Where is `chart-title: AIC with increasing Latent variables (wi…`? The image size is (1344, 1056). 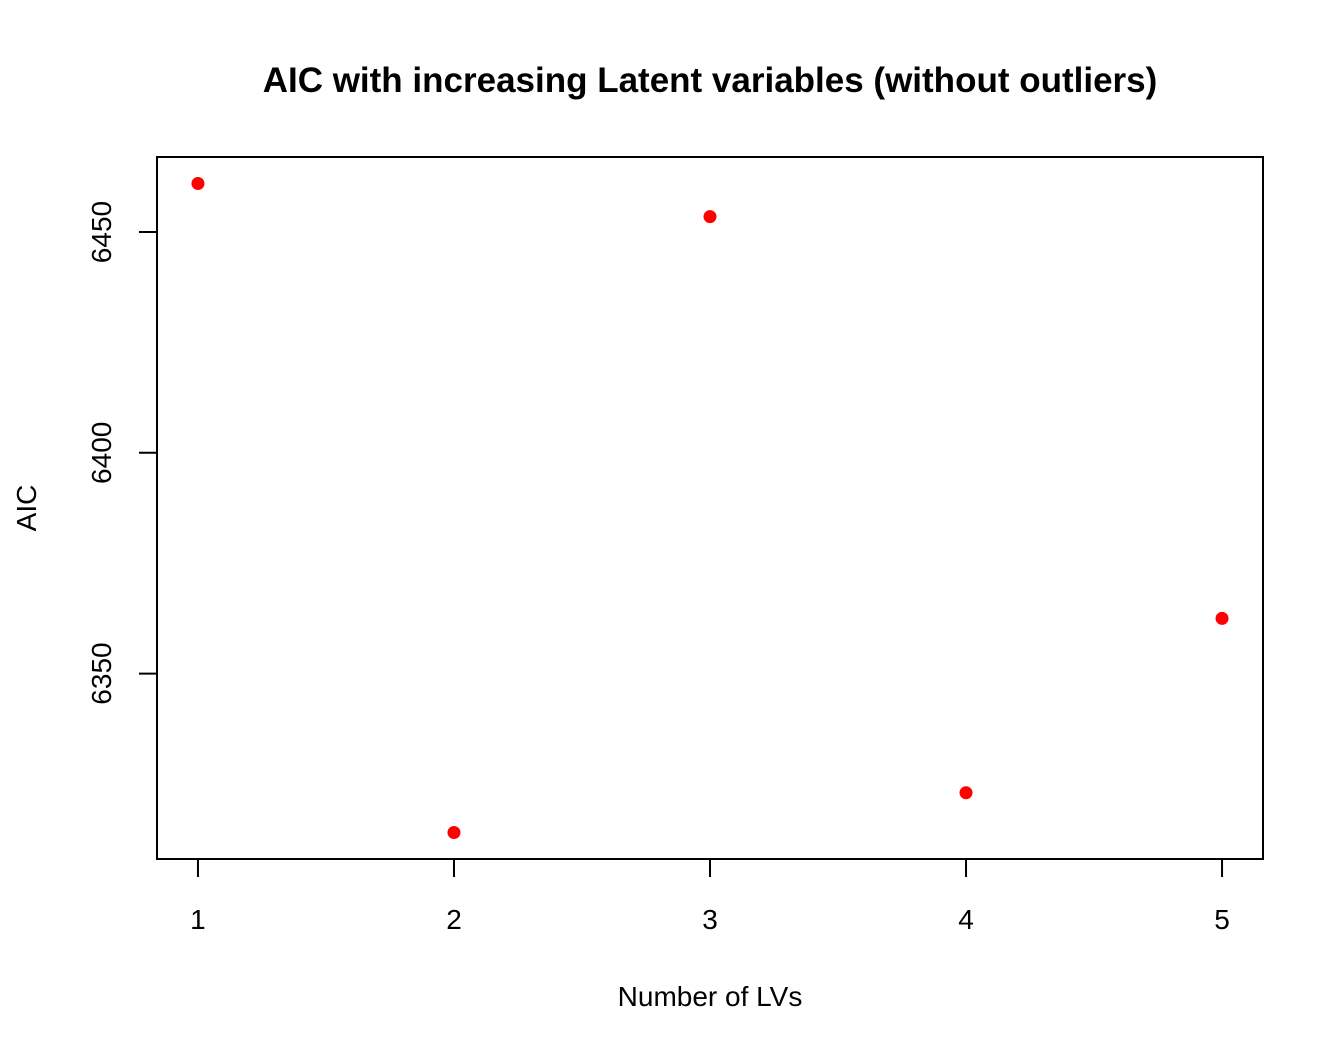
chart-title: AIC with increasing Latent variables (wi… is located at coordinates (710, 80).